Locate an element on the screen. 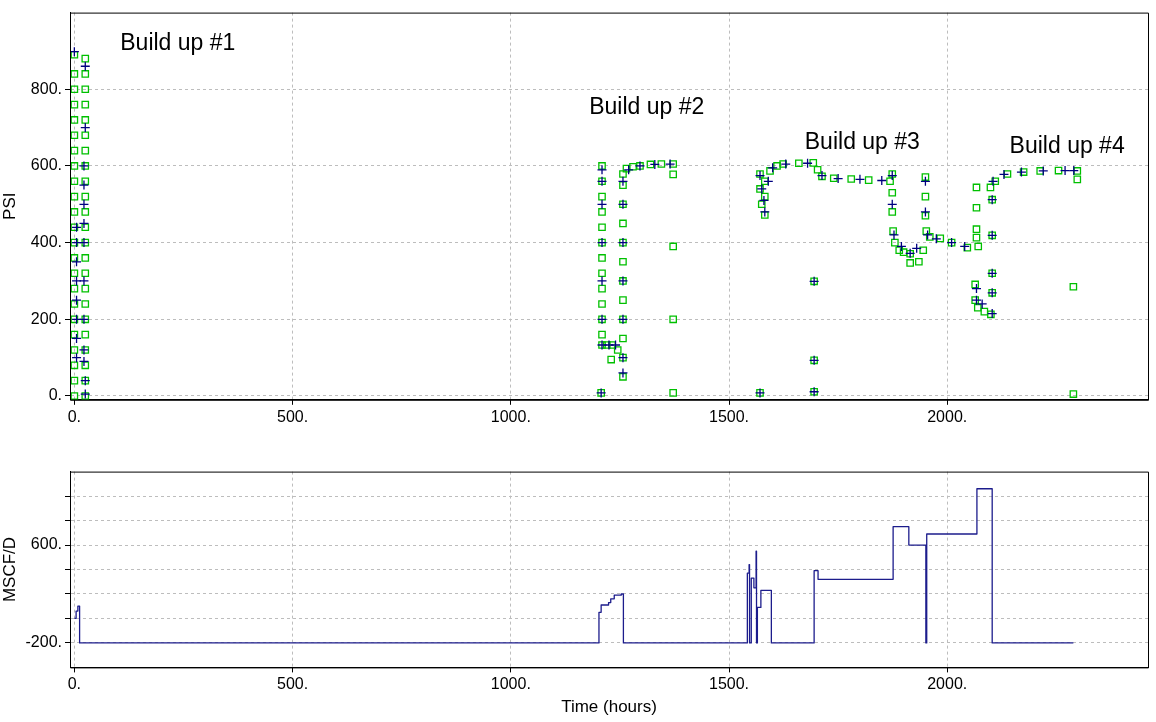 This screenshot has height=722, width=1156. annotation: Build up #1 is located at coordinates (178, 41).